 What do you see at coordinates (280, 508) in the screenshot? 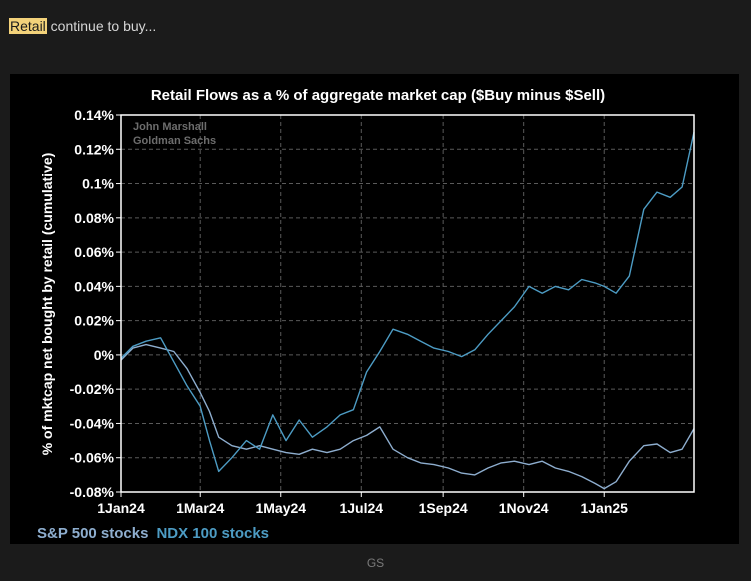
I see `x-tick-label: 1May24` at bounding box center [280, 508].